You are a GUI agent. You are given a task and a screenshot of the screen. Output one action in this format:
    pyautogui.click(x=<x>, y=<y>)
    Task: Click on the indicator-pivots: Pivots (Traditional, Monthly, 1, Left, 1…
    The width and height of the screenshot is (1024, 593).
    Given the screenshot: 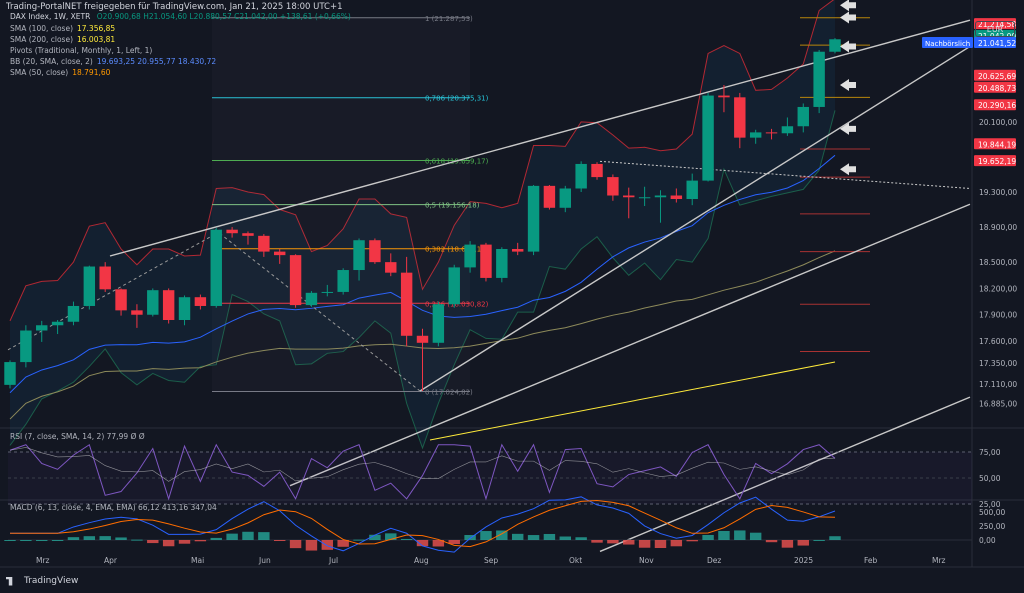 What is the action you would take?
    pyautogui.click(x=81, y=50)
    